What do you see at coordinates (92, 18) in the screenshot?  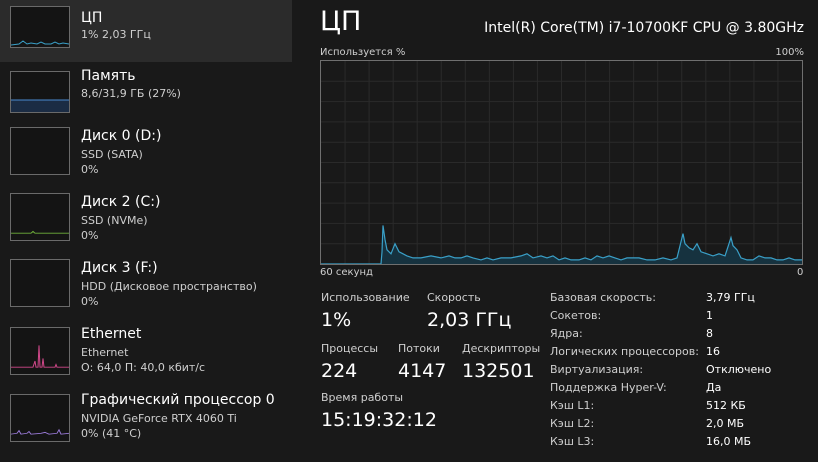 I see `sidebar-item-title: ЦП` at bounding box center [92, 18].